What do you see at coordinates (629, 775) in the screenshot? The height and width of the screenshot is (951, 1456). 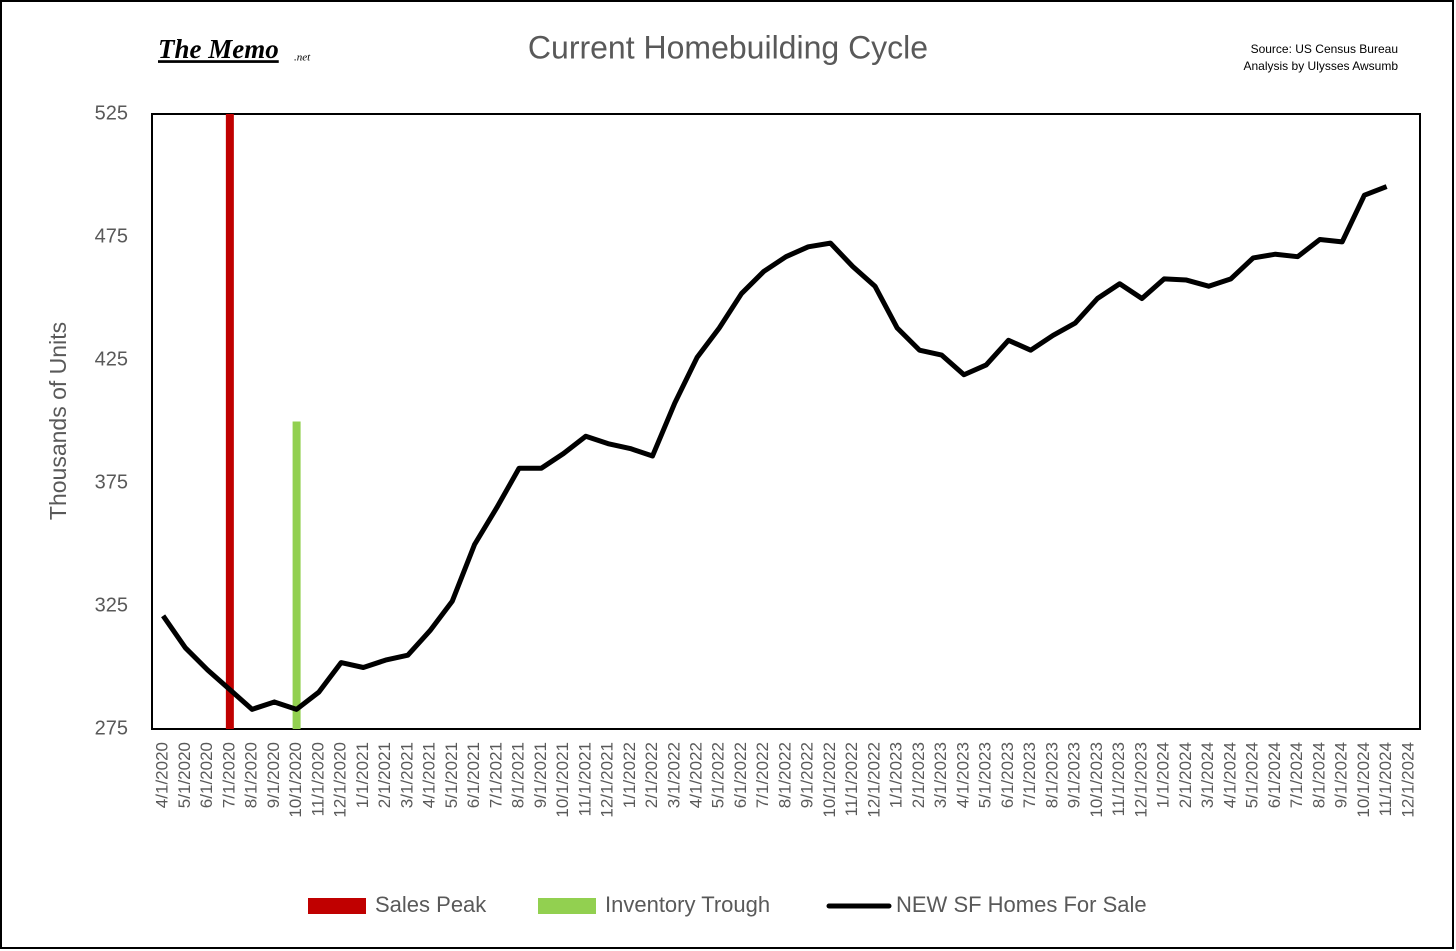 I see `x-tick-label: 1/1/2022` at bounding box center [629, 775].